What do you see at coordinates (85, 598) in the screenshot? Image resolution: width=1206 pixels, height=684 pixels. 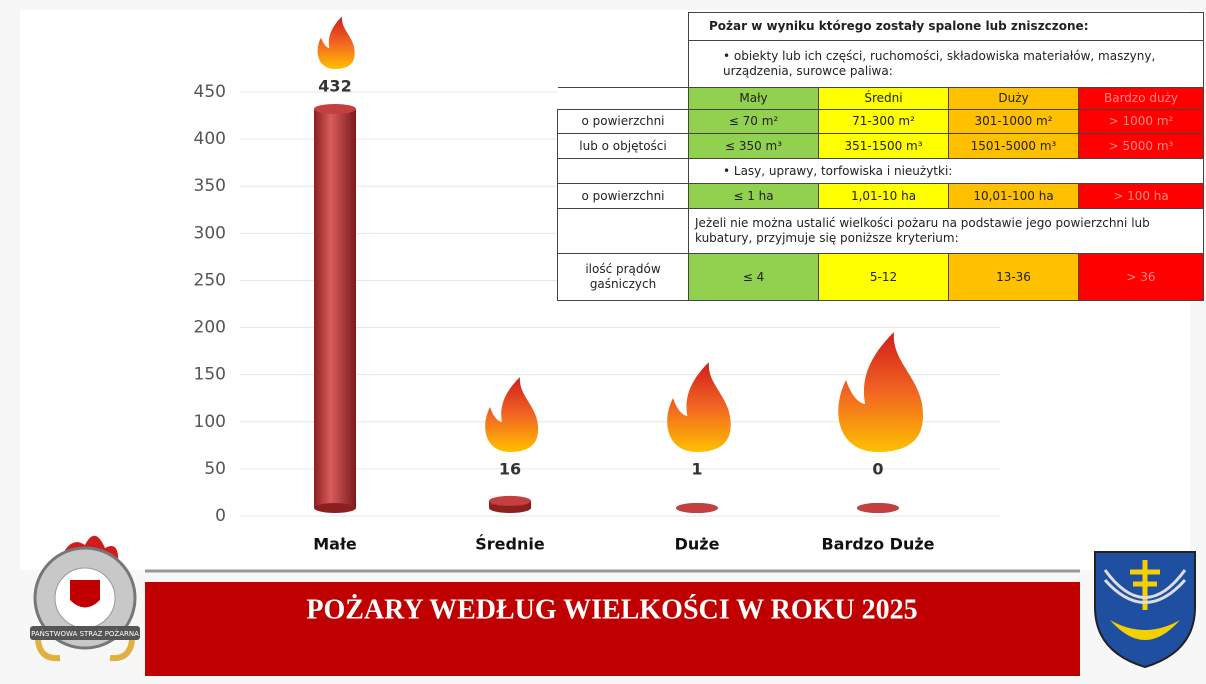 I see `logo-psp: PAŃSTWOWA STRAŻ POŻARNA` at bounding box center [85, 598].